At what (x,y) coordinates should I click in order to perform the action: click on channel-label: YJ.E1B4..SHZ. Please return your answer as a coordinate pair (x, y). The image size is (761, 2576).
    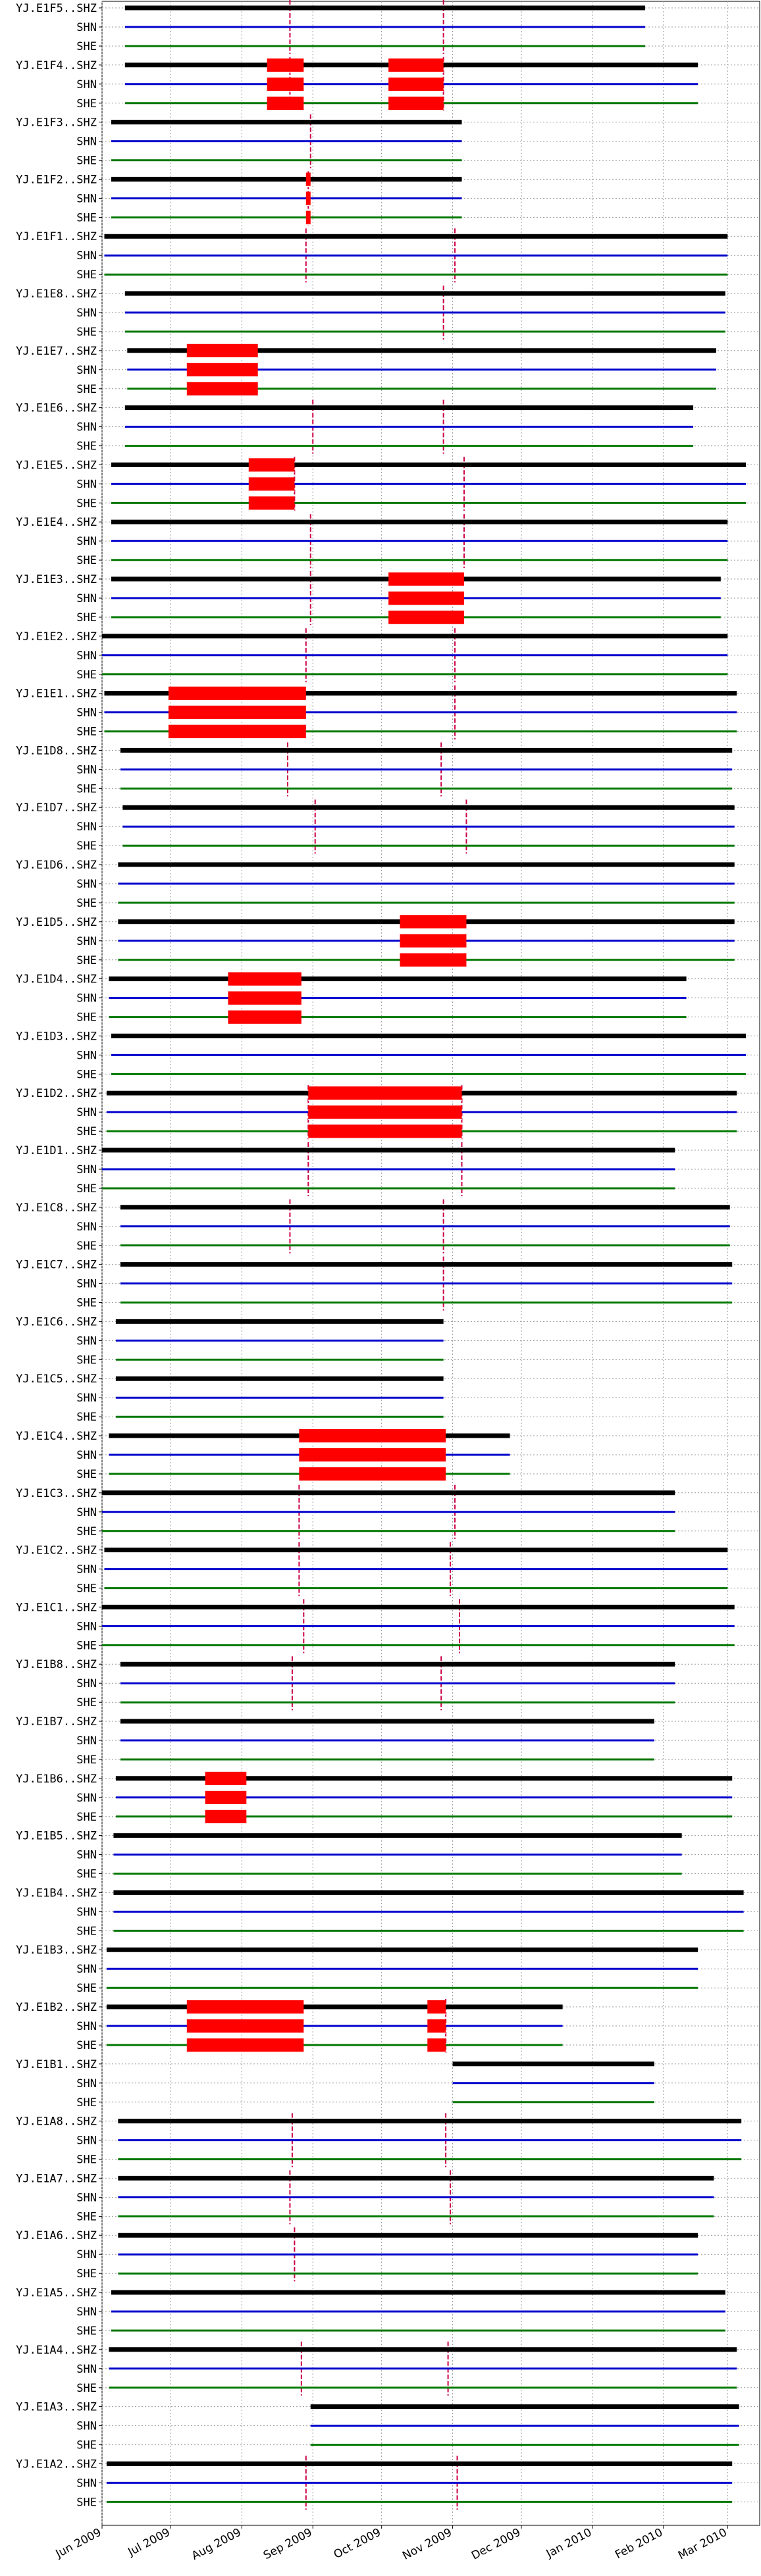
    Looking at the image, I should click on (56, 1893).